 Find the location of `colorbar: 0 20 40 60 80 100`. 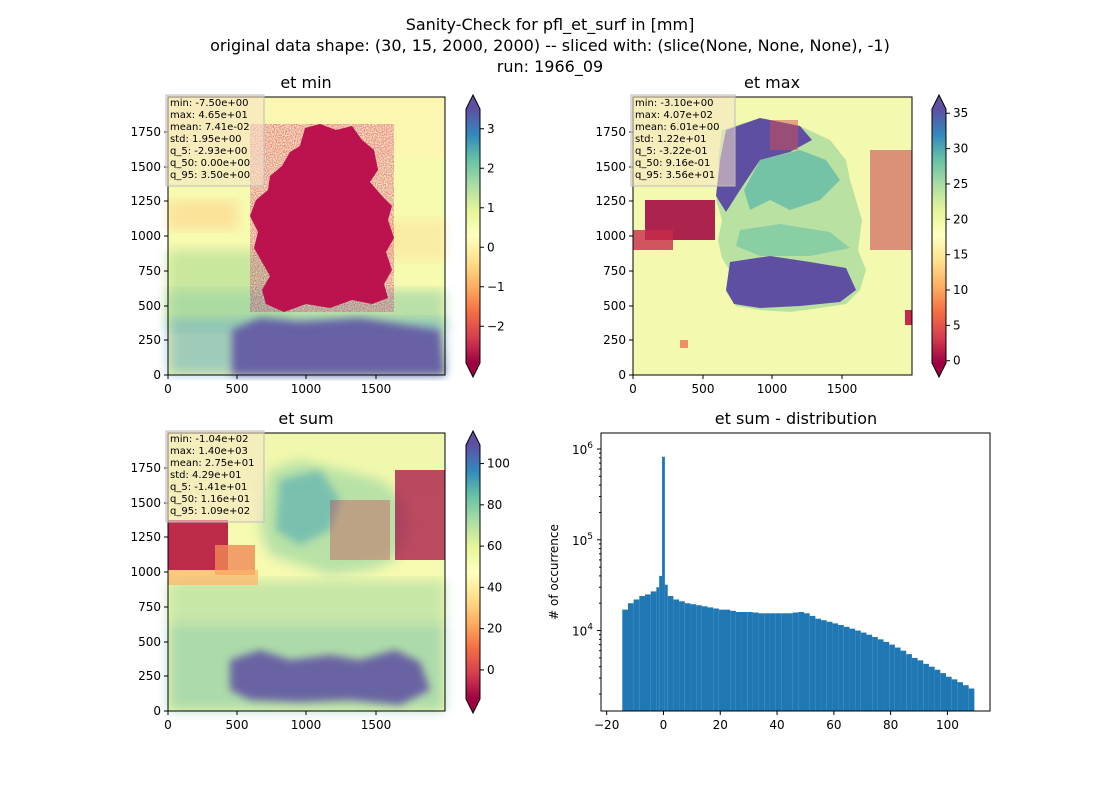

colorbar: 0 20 40 60 80 100 is located at coordinates (487, 572).